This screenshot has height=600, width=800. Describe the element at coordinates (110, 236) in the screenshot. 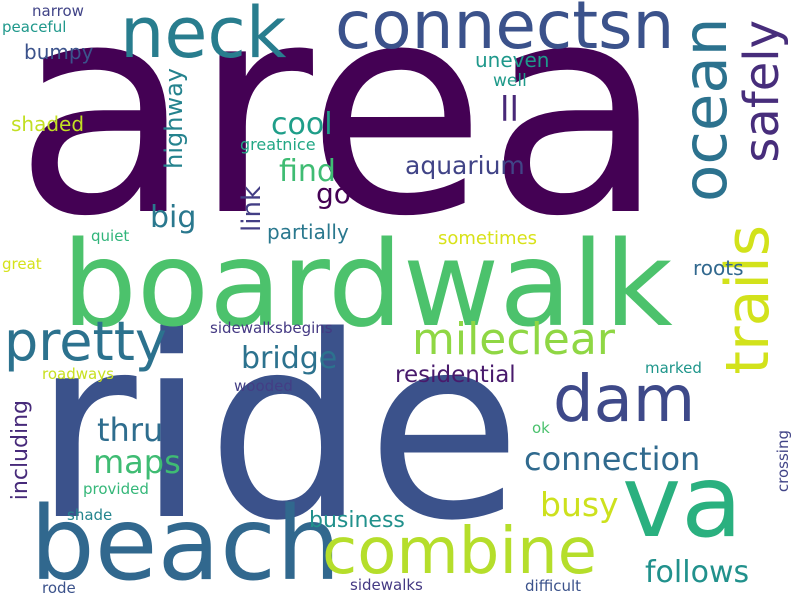

I see `word-quiet: quiet` at that location.